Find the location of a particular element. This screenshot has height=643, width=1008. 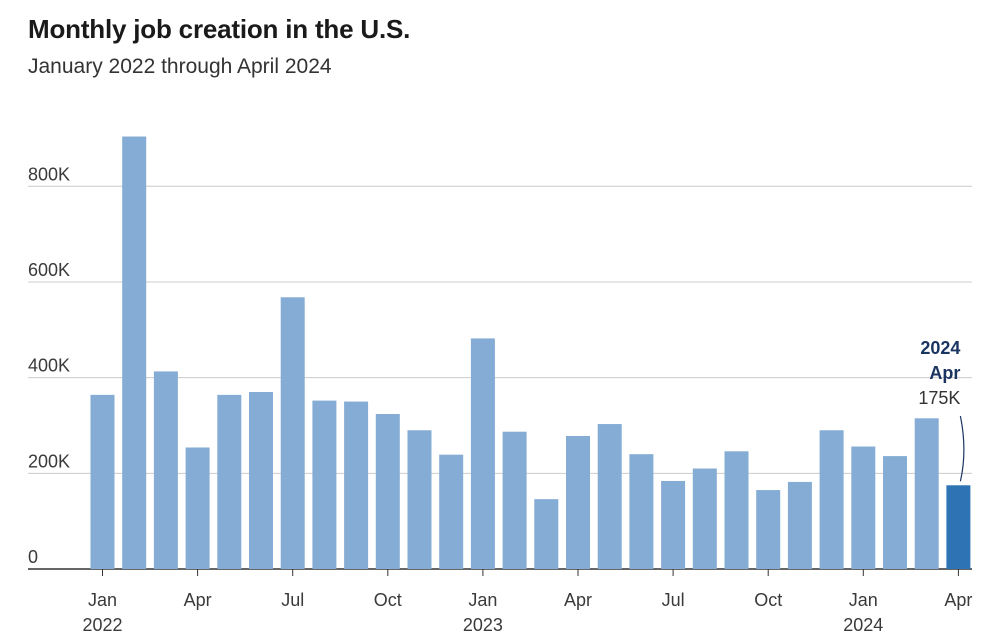

y-tick-label: 0 is located at coordinates (33, 557).